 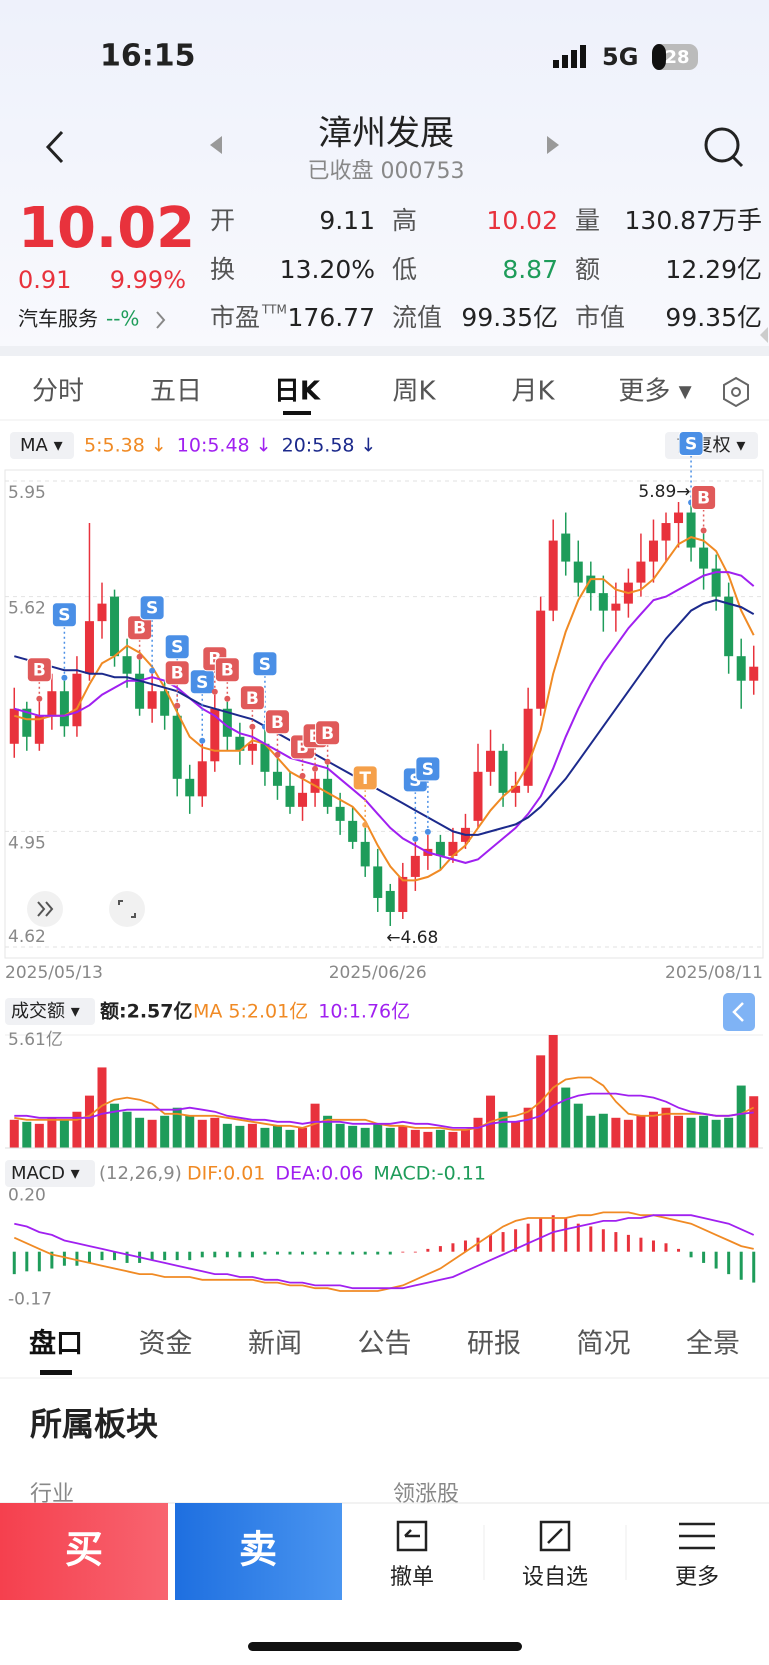 I want to click on cancel-icon, so click(x=412, y=1536).